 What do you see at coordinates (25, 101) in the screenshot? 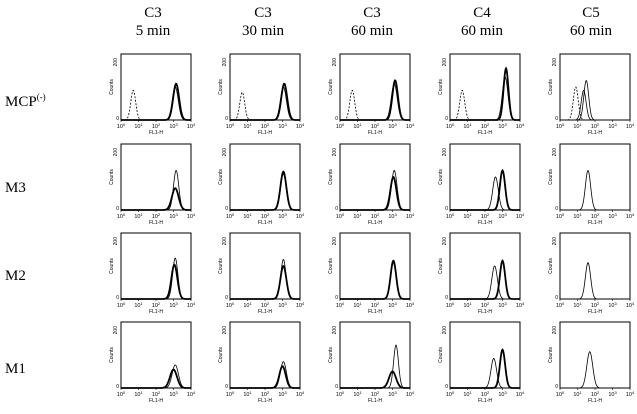
I see `row-label-mcp: MCP(-)` at bounding box center [25, 101].